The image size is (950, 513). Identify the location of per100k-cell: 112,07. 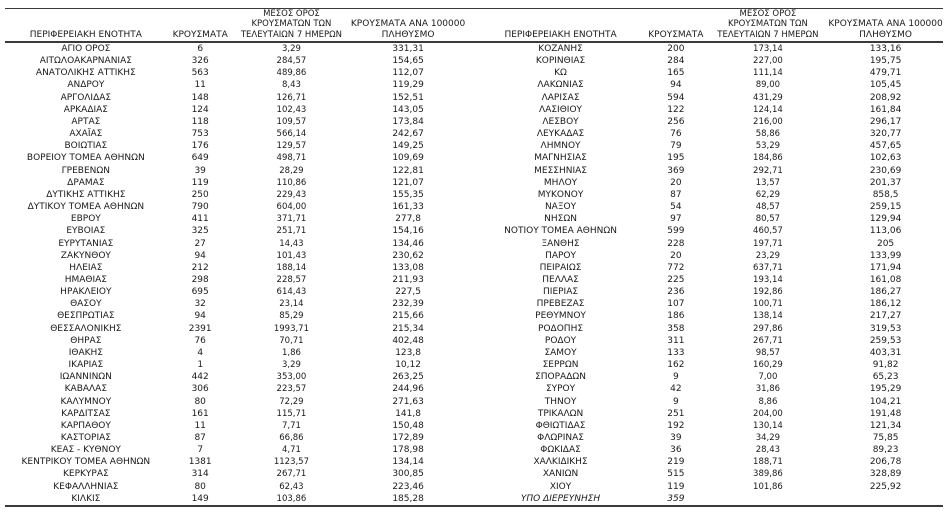
(408, 73).